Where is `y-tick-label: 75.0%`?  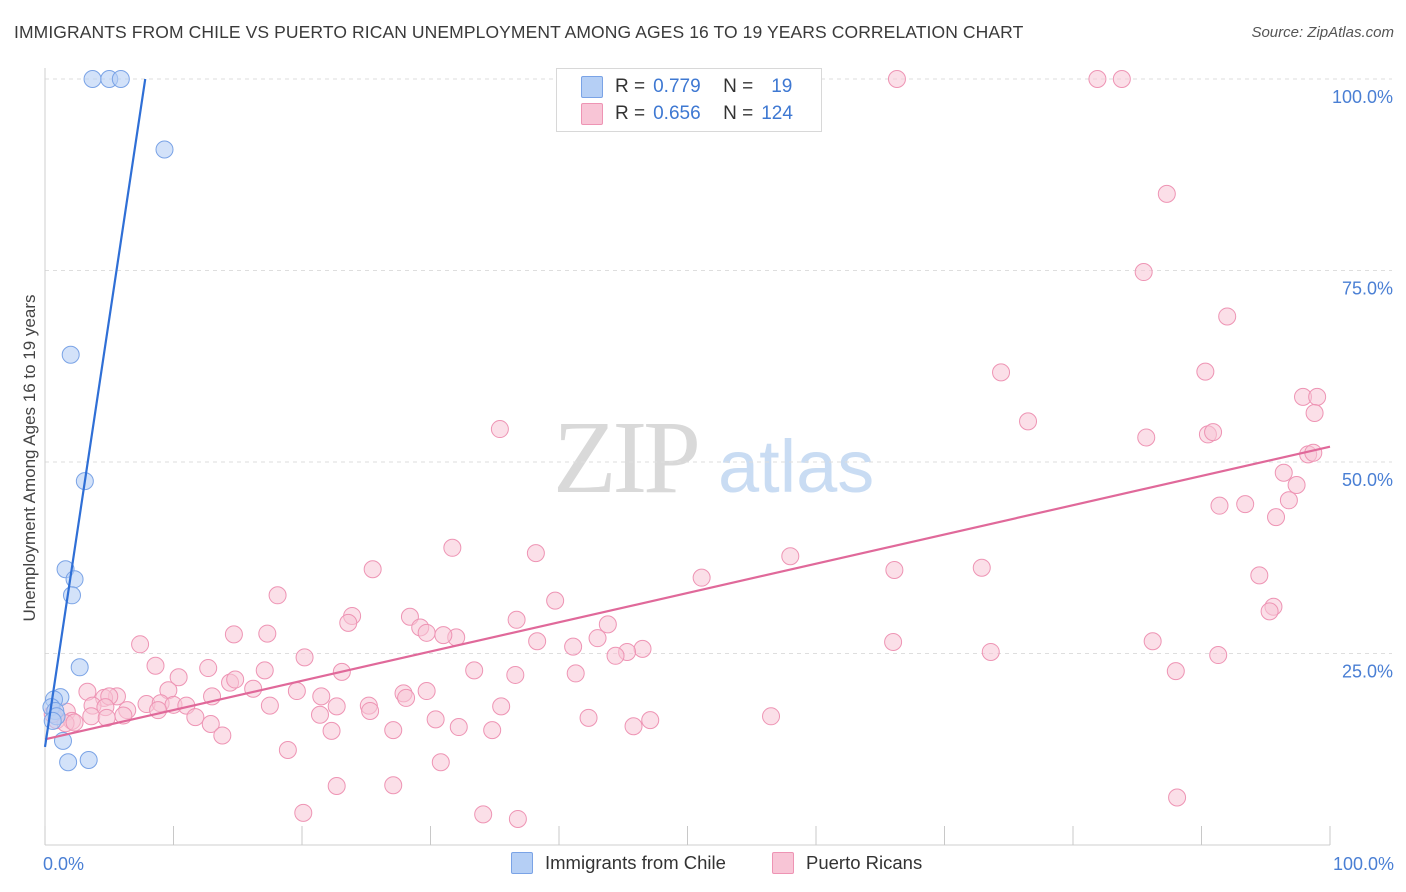
y-tick-label: 75.0% is located at coordinates (1367, 289).